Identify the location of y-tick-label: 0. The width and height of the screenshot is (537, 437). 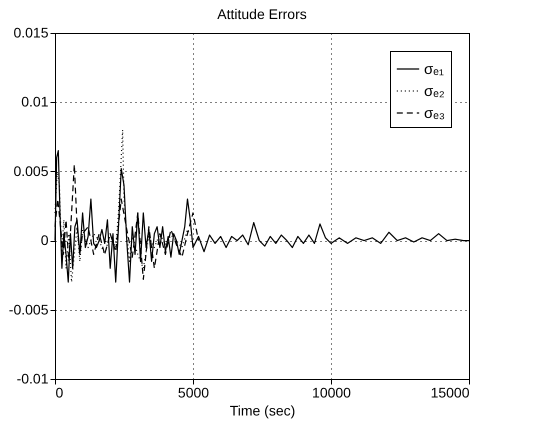
(44, 240).